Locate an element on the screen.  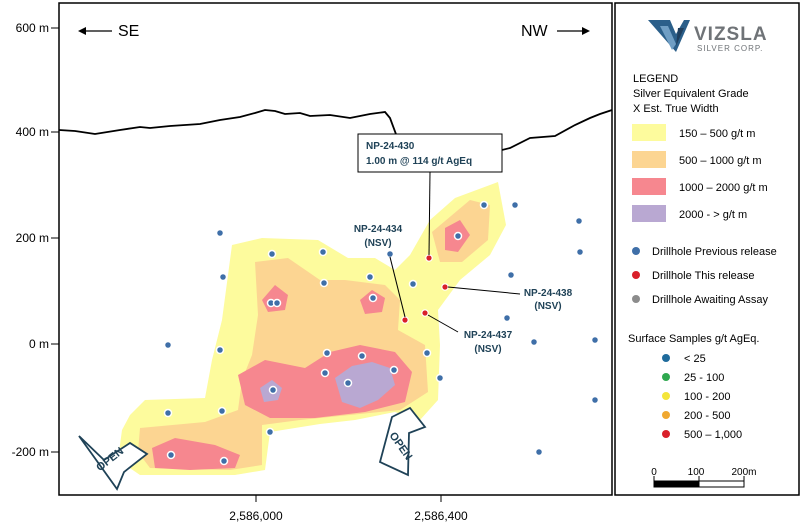
legend-subtitle-1: Silver Equivalent Grade is located at coordinates (691, 94).